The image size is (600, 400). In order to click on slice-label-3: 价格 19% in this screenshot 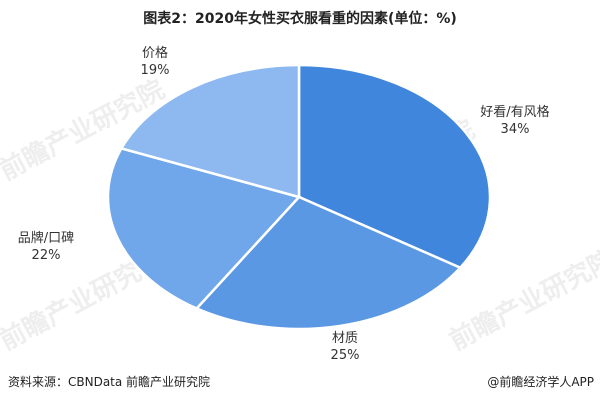, I will do `click(155, 62)`.